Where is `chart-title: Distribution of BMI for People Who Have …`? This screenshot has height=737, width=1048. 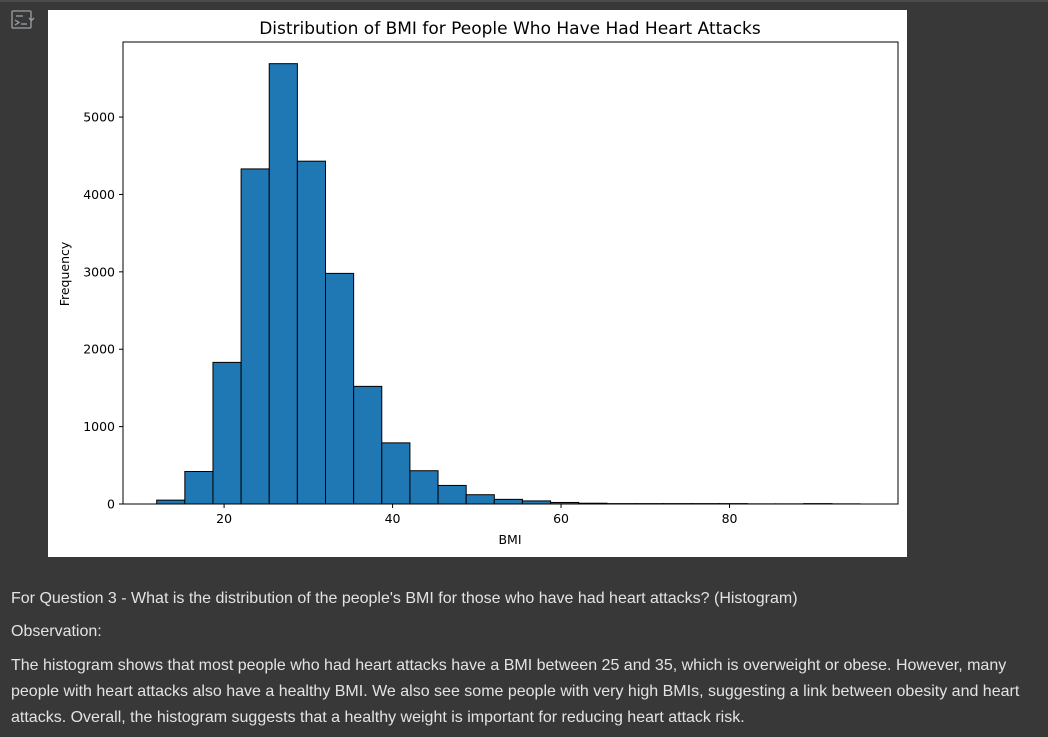
chart-title: Distribution of BMI for People Who Have … is located at coordinates (510, 29).